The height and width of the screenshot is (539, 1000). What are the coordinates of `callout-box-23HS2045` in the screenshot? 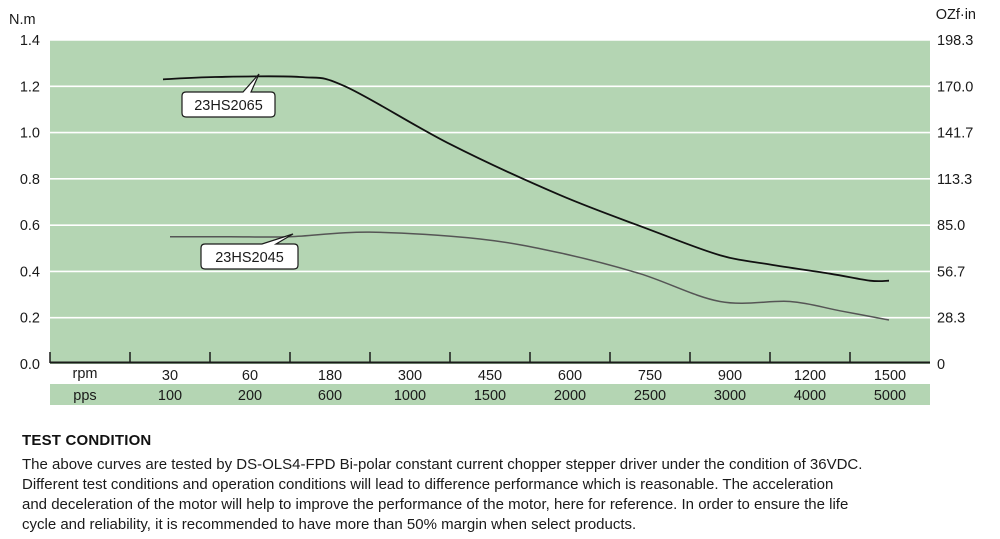 It's located at (249, 251).